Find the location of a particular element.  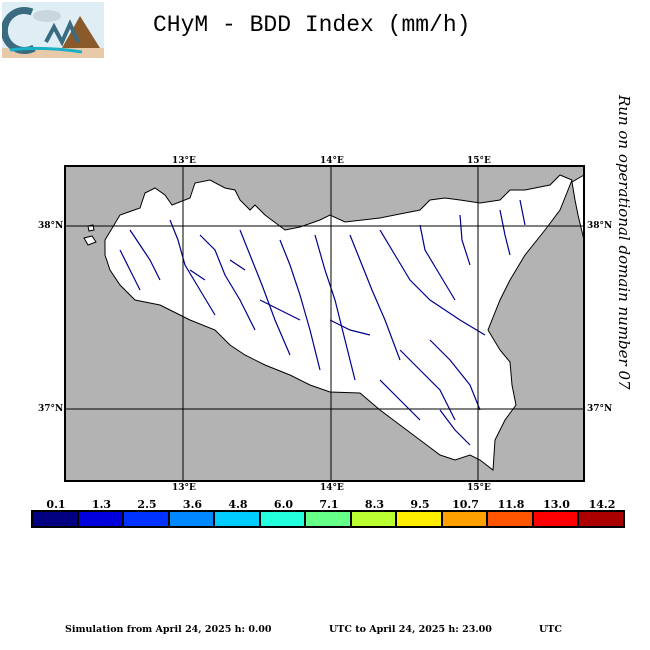

colorbar-label: 2.5 is located at coordinates (147, 504).